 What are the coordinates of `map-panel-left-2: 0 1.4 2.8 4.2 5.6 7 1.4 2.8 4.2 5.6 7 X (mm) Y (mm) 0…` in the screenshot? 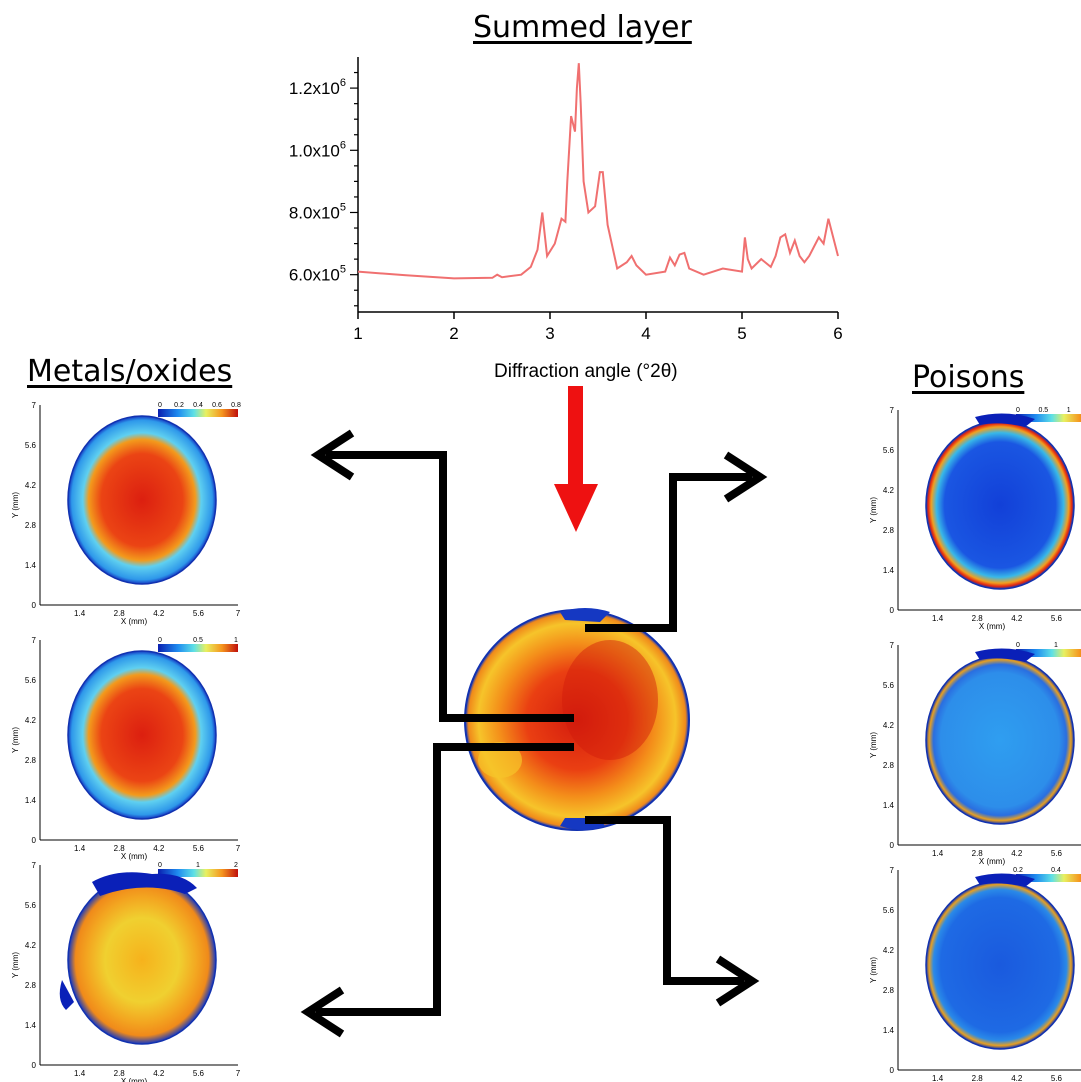 It's located at (126, 748).